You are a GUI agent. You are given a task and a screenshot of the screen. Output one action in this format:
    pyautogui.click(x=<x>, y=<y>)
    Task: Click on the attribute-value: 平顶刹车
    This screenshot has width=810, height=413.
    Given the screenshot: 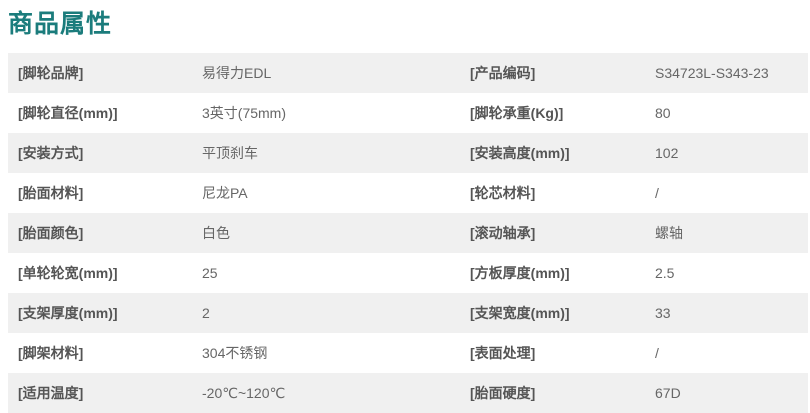 What is the action you would take?
    pyautogui.click(x=230, y=153)
    